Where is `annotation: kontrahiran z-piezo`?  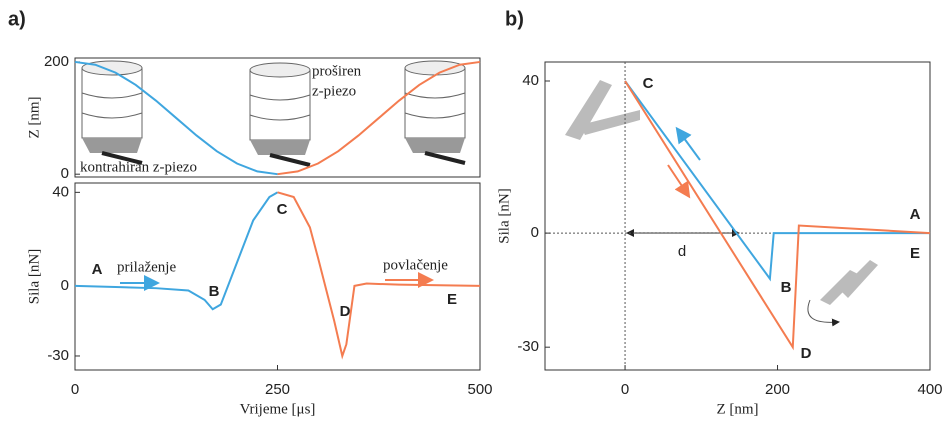 annotation: kontrahiran z-piezo is located at coordinates (138, 167).